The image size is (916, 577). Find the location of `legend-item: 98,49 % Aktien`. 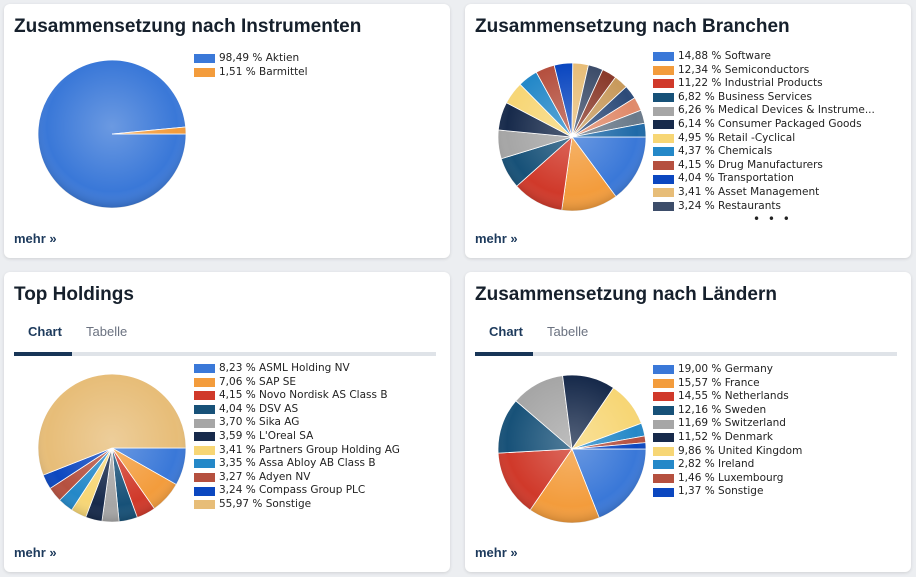

legend-item: 98,49 % Aktien is located at coordinates (251, 59).